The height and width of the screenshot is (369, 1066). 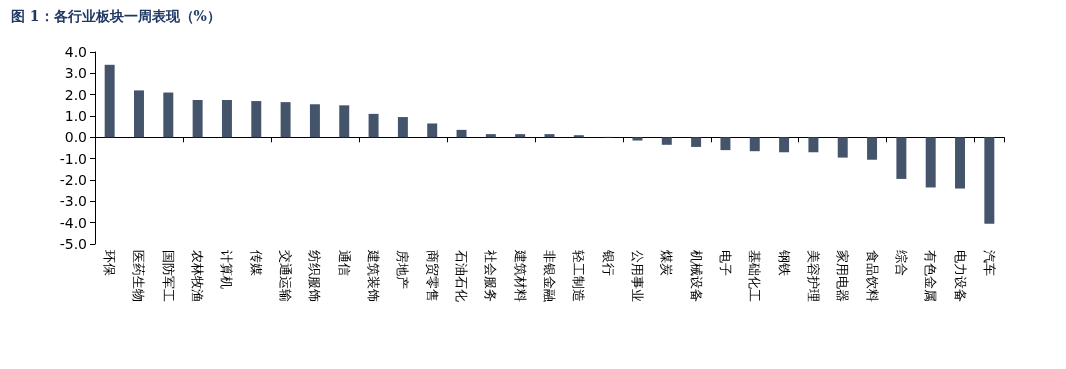 I want to click on chart-title: 图 1：各行业板块一周表现（%）, so click(x=116, y=16).